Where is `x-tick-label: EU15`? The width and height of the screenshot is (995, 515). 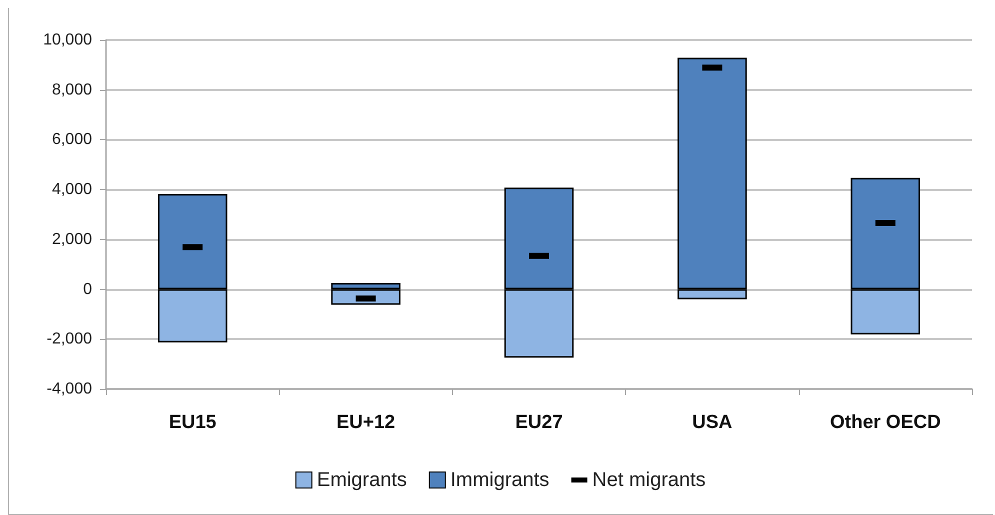
x-tick-label: EU15 is located at coordinates (192, 422).